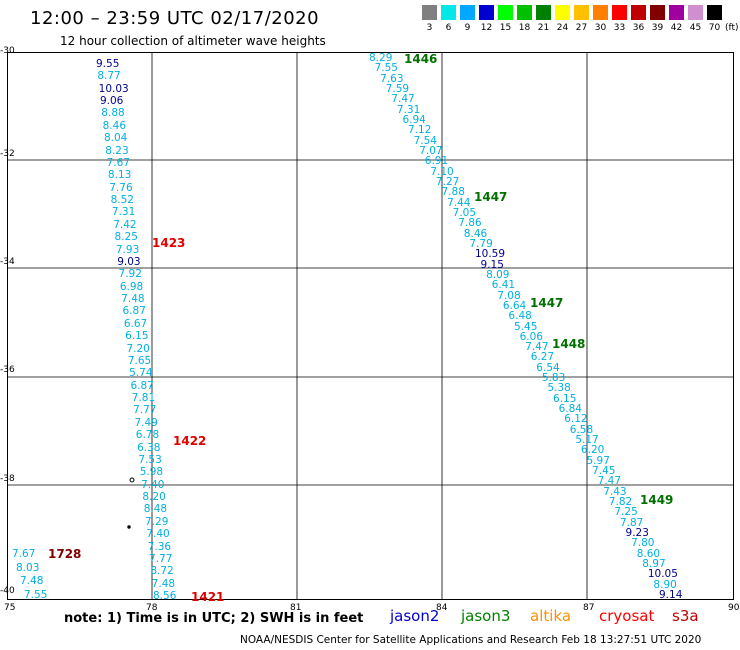  What do you see at coordinates (648, 553) in the screenshot?
I see `swh-value: 8.60` at bounding box center [648, 553].